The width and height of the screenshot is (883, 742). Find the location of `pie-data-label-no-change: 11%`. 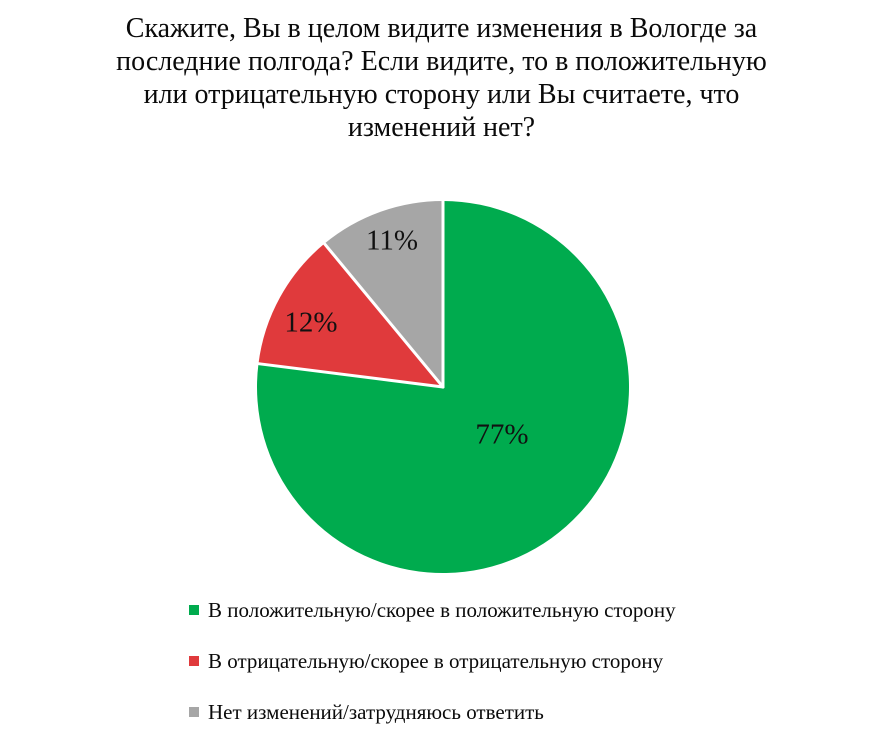

pie-data-label-no-change: 11% is located at coordinates (392, 240).